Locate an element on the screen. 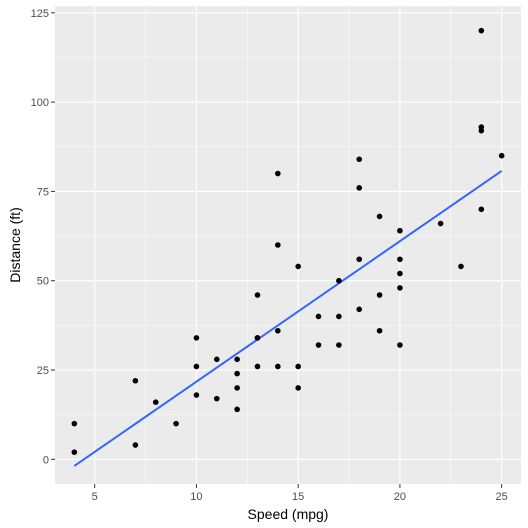  y-tick-label: 75 is located at coordinates (43, 192).